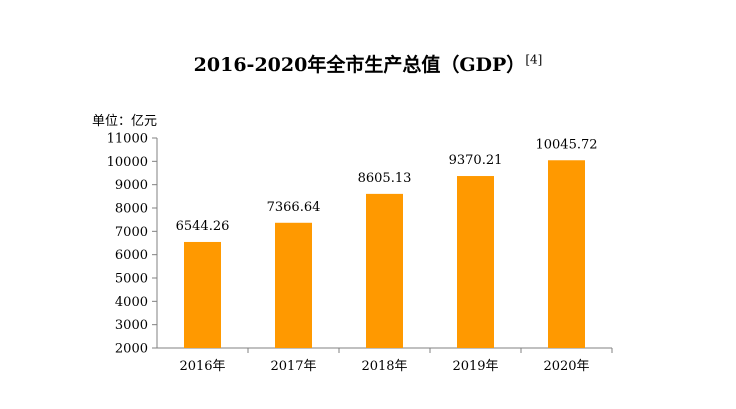 The width and height of the screenshot is (736, 409). I want to click on x-category-label: 2020年, so click(566, 366).